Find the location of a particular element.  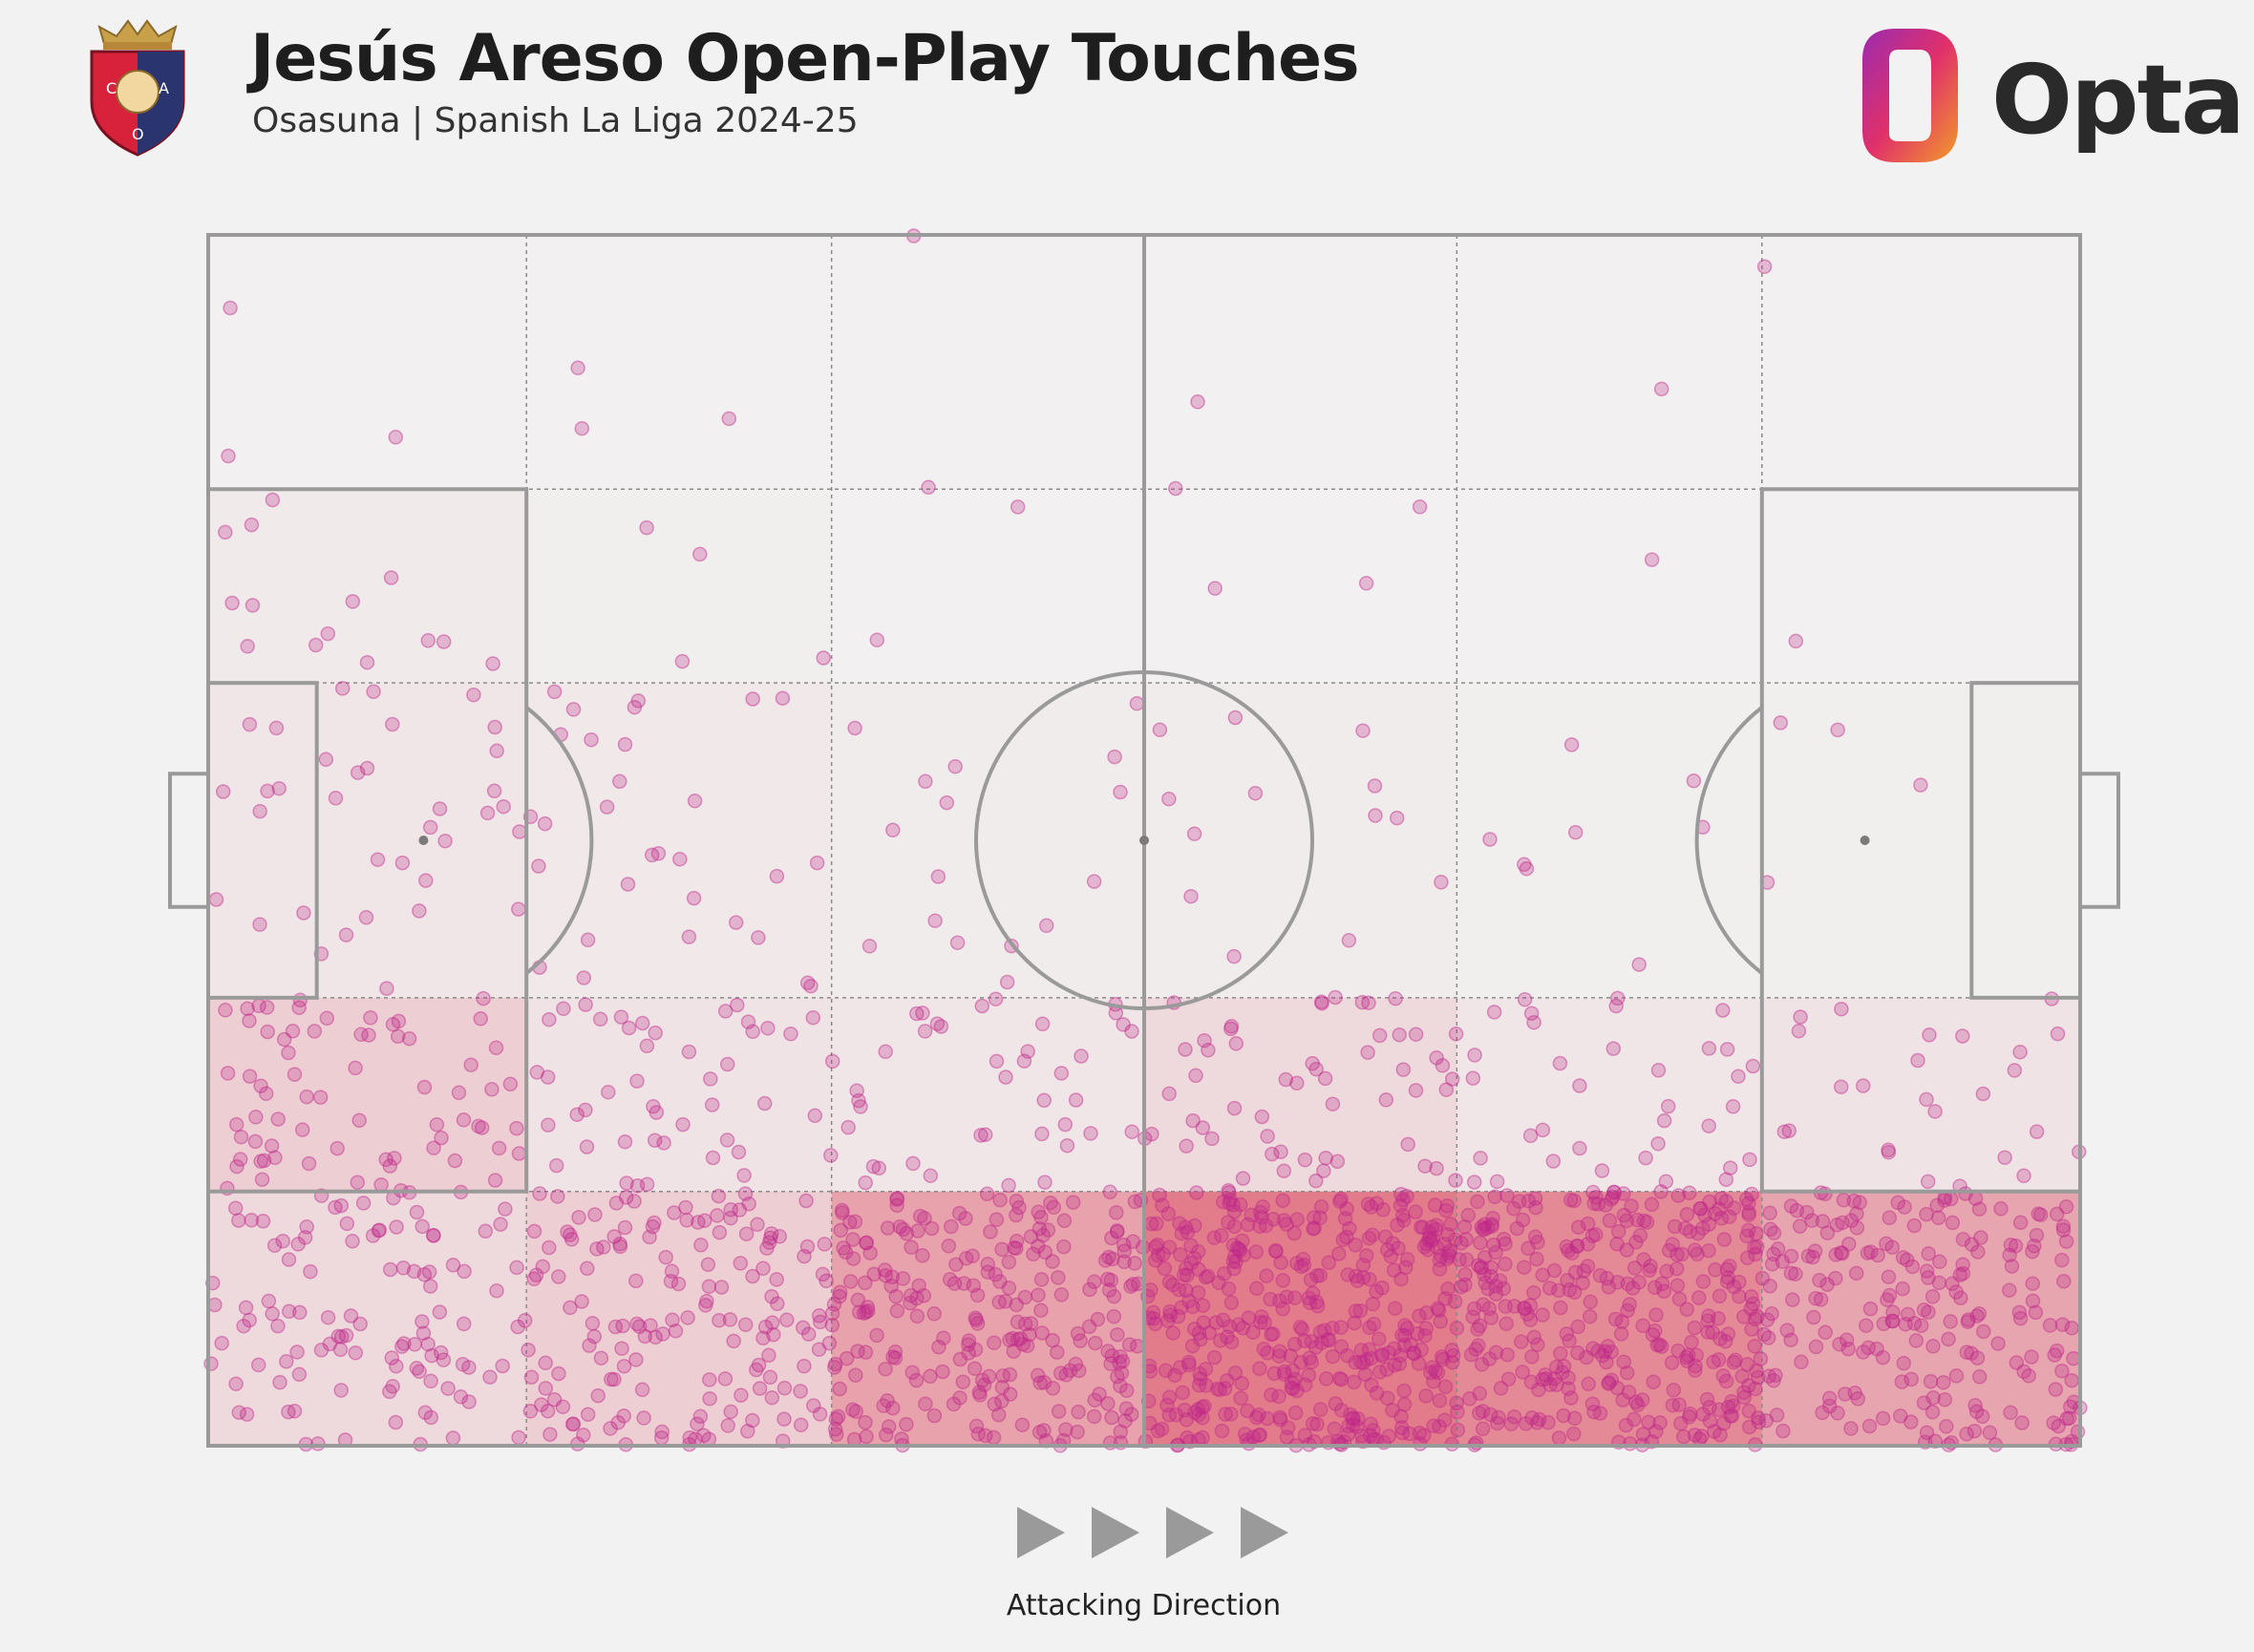

zone-cell is located at coordinates (1300, 586).